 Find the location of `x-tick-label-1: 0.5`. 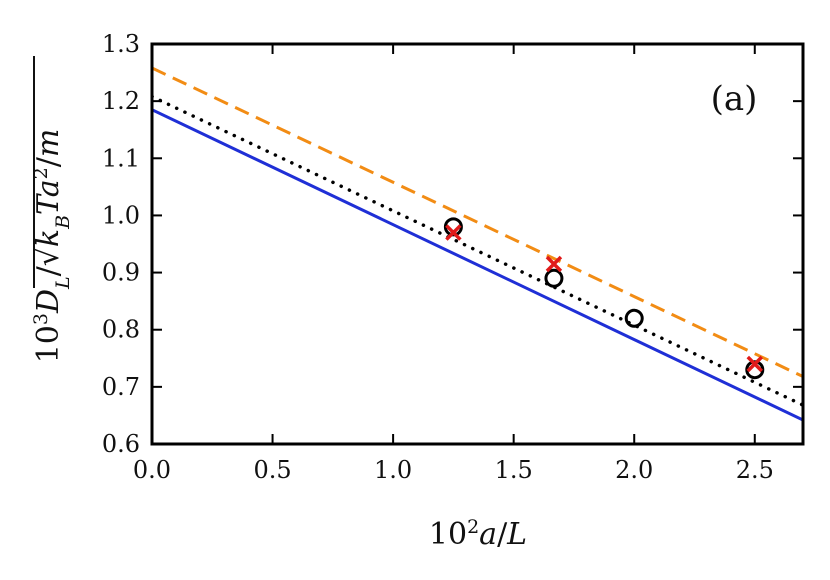

x-tick-label-1: 0.5 is located at coordinates (272, 470).